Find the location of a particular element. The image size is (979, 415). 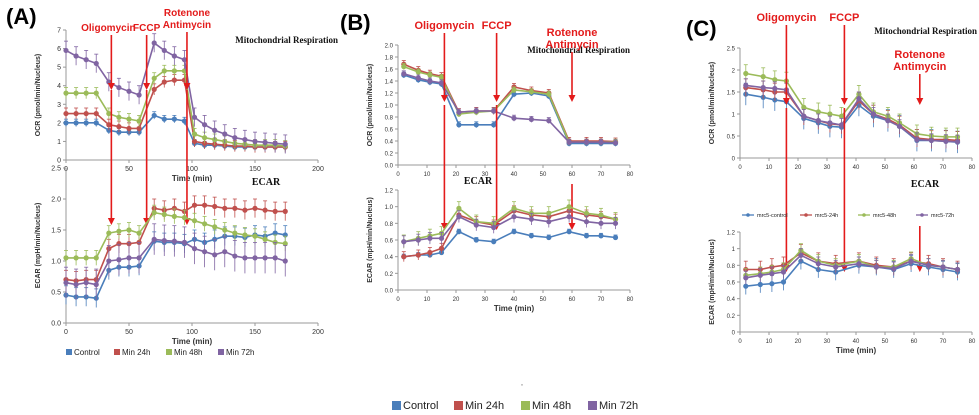

series-line-min72 is located at coordinates (851, 113).